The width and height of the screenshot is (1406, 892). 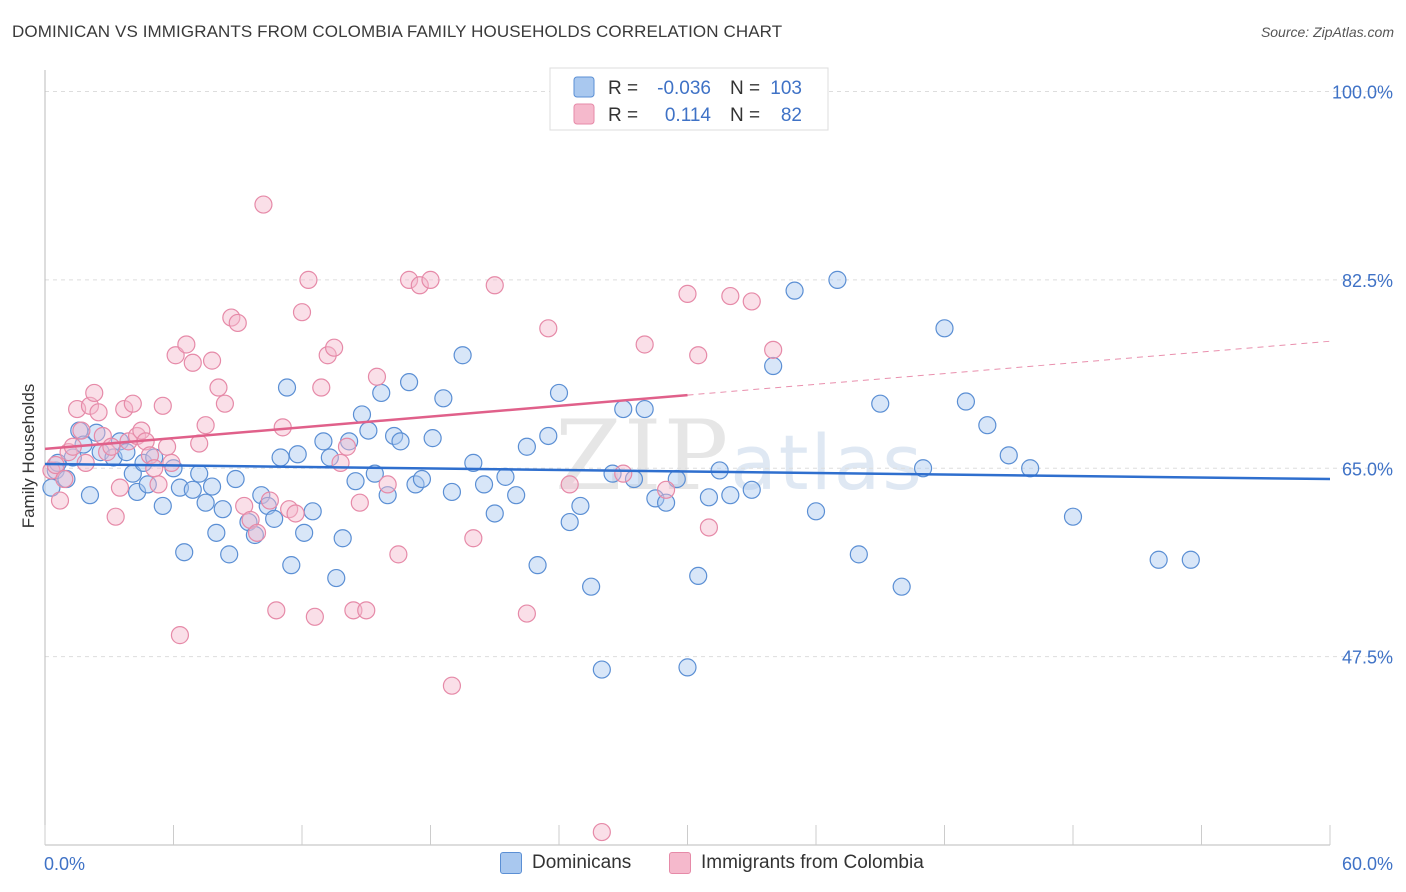 I want to click on legend-item-dominicans: Dominicans, so click(x=565, y=863).